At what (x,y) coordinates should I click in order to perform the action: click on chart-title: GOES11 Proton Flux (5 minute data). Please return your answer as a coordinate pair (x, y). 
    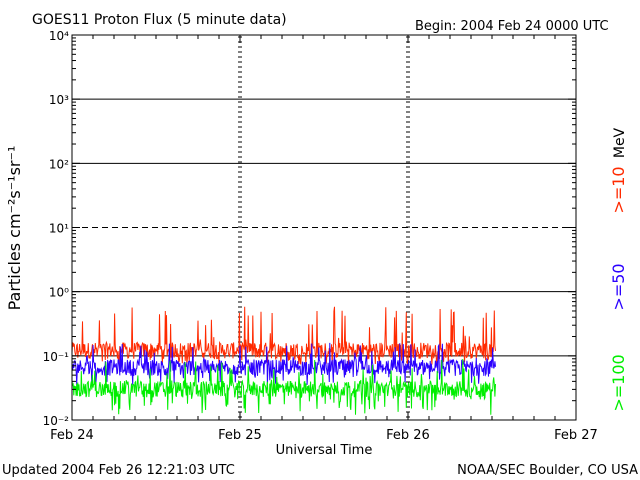
    Looking at the image, I should click on (159, 20).